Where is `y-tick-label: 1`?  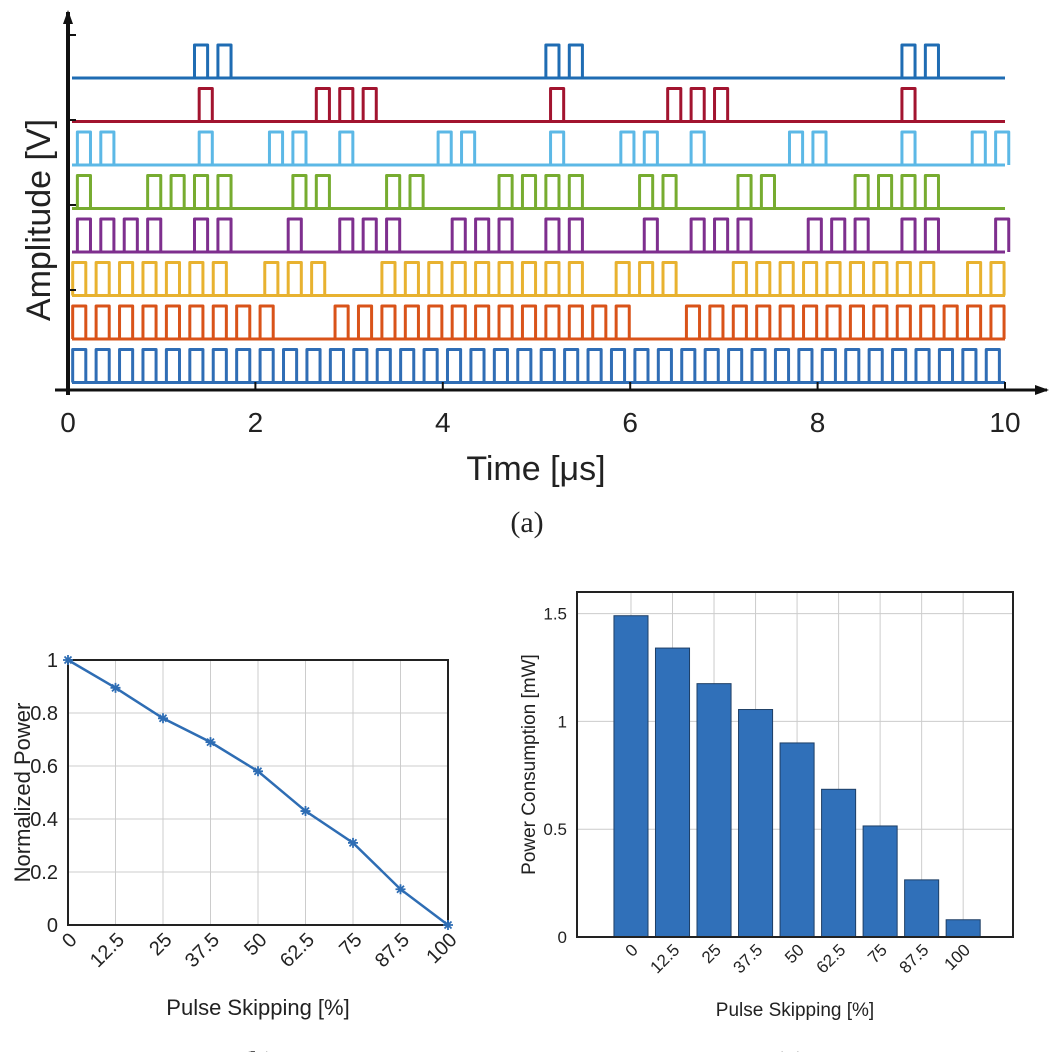 y-tick-label: 1 is located at coordinates (562, 721).